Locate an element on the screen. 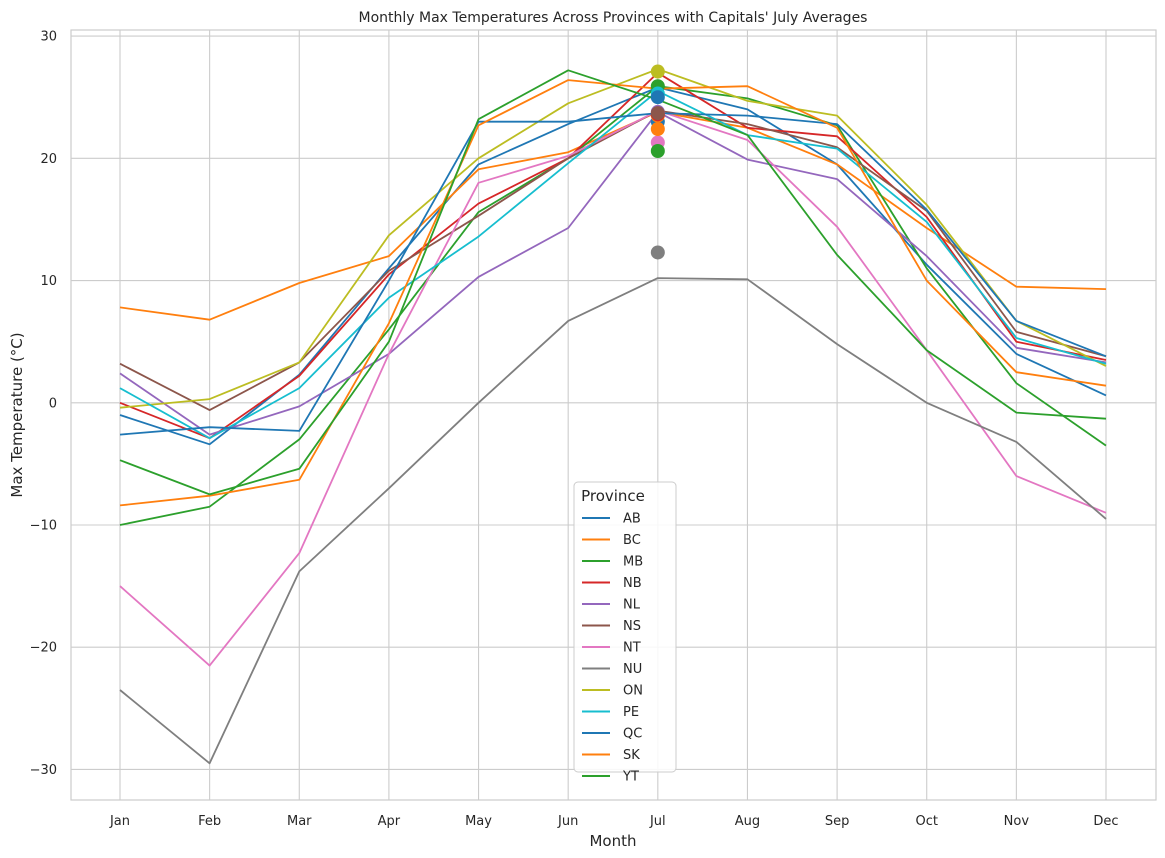 This screenshot has height=858, width=1165. x-tick-label: Aug is located at coordinates (747, 821).